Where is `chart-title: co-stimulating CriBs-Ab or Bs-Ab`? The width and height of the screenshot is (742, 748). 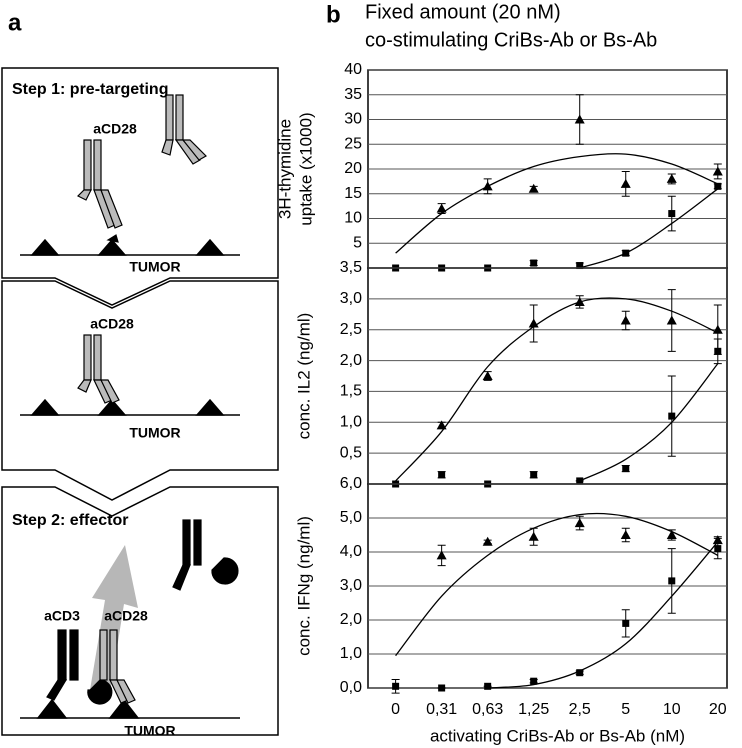 chart-title: co-stimulating CriBs-Ab or Bs-Ab is located at coordinates (511, 40).